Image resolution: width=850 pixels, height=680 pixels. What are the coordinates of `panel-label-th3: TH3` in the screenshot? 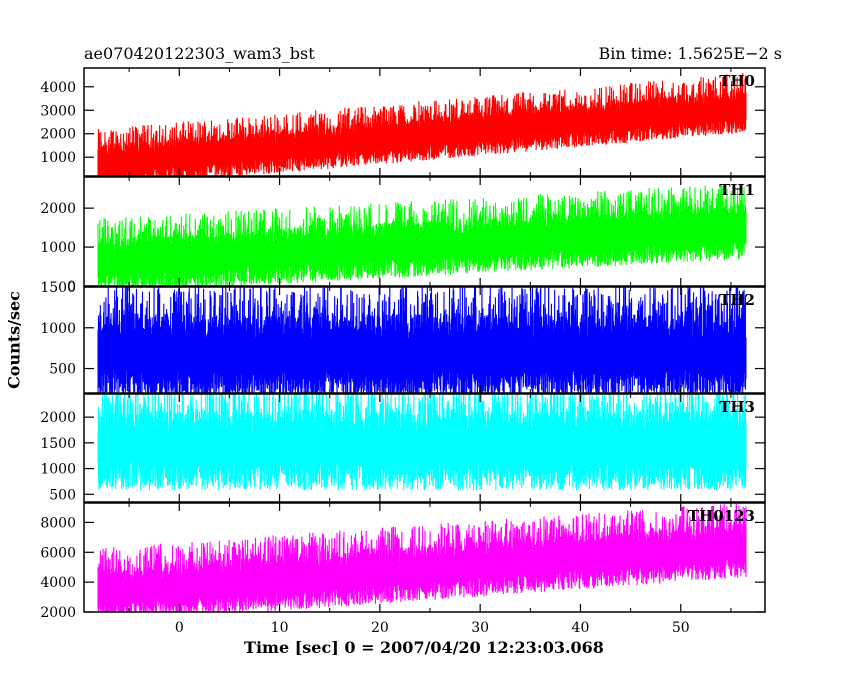 It's located at (737, 407).